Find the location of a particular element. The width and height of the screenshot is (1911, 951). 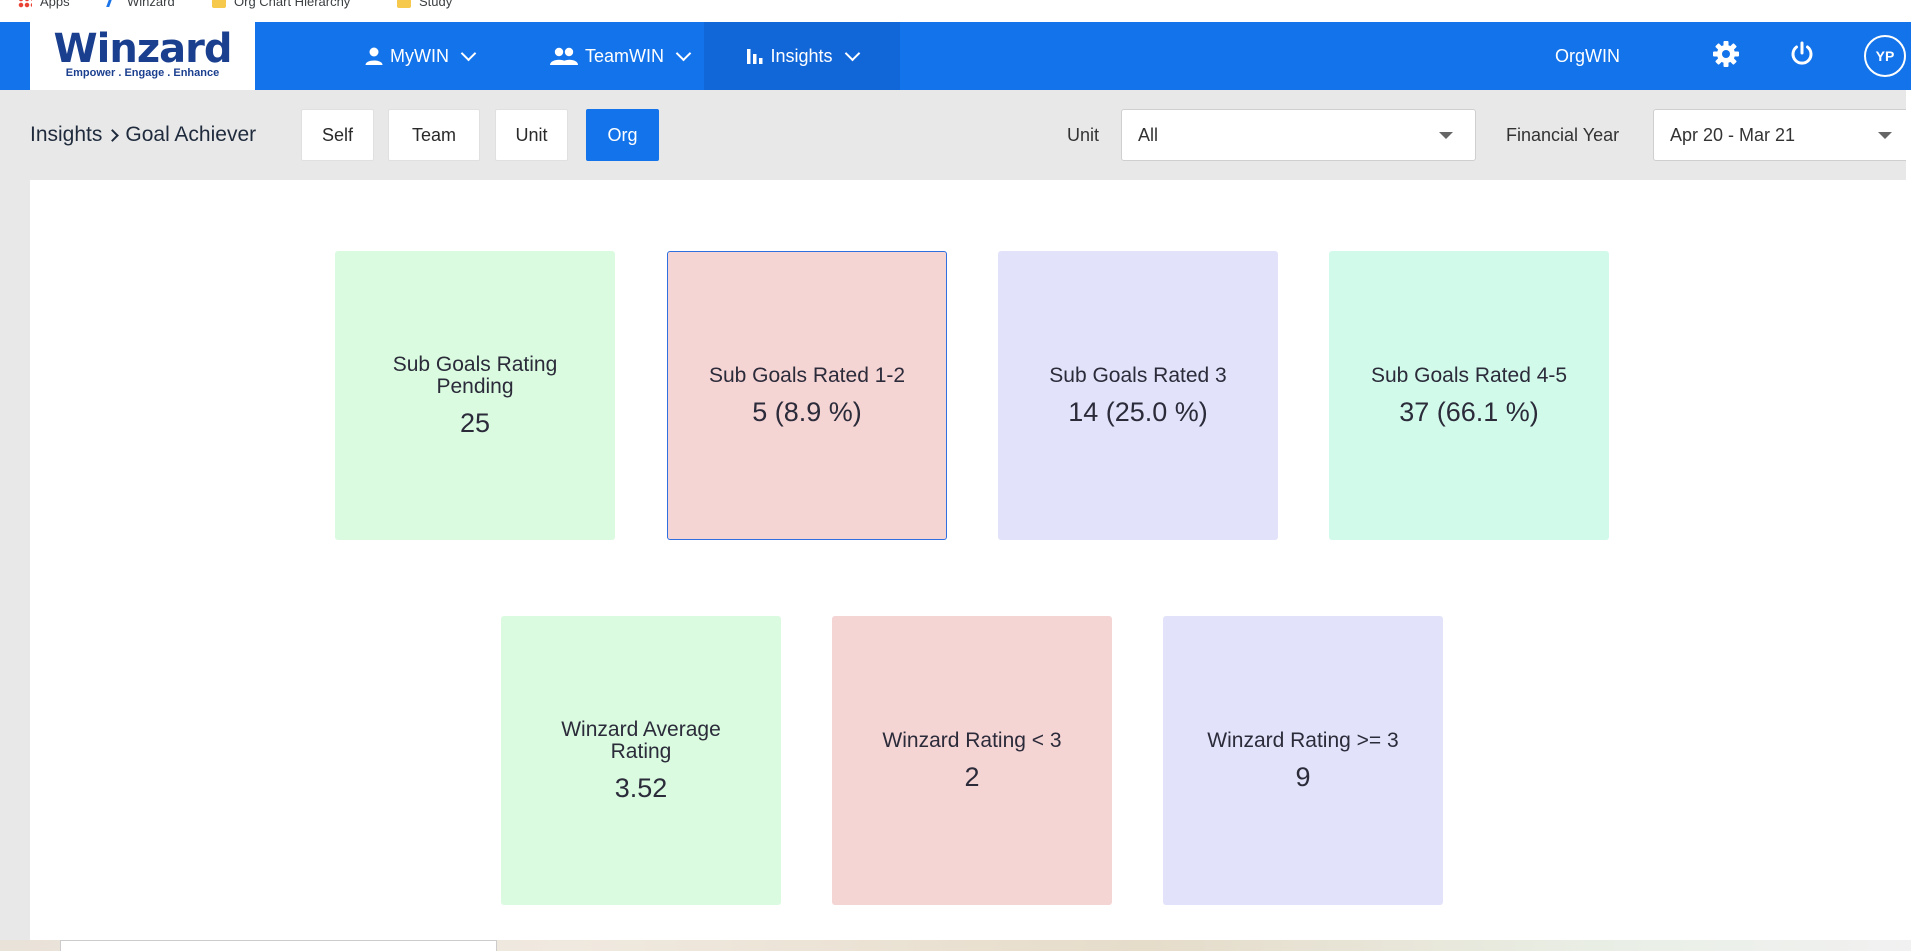

card-title: Winzard Rating < 3 is located at coordinates (972, 740).